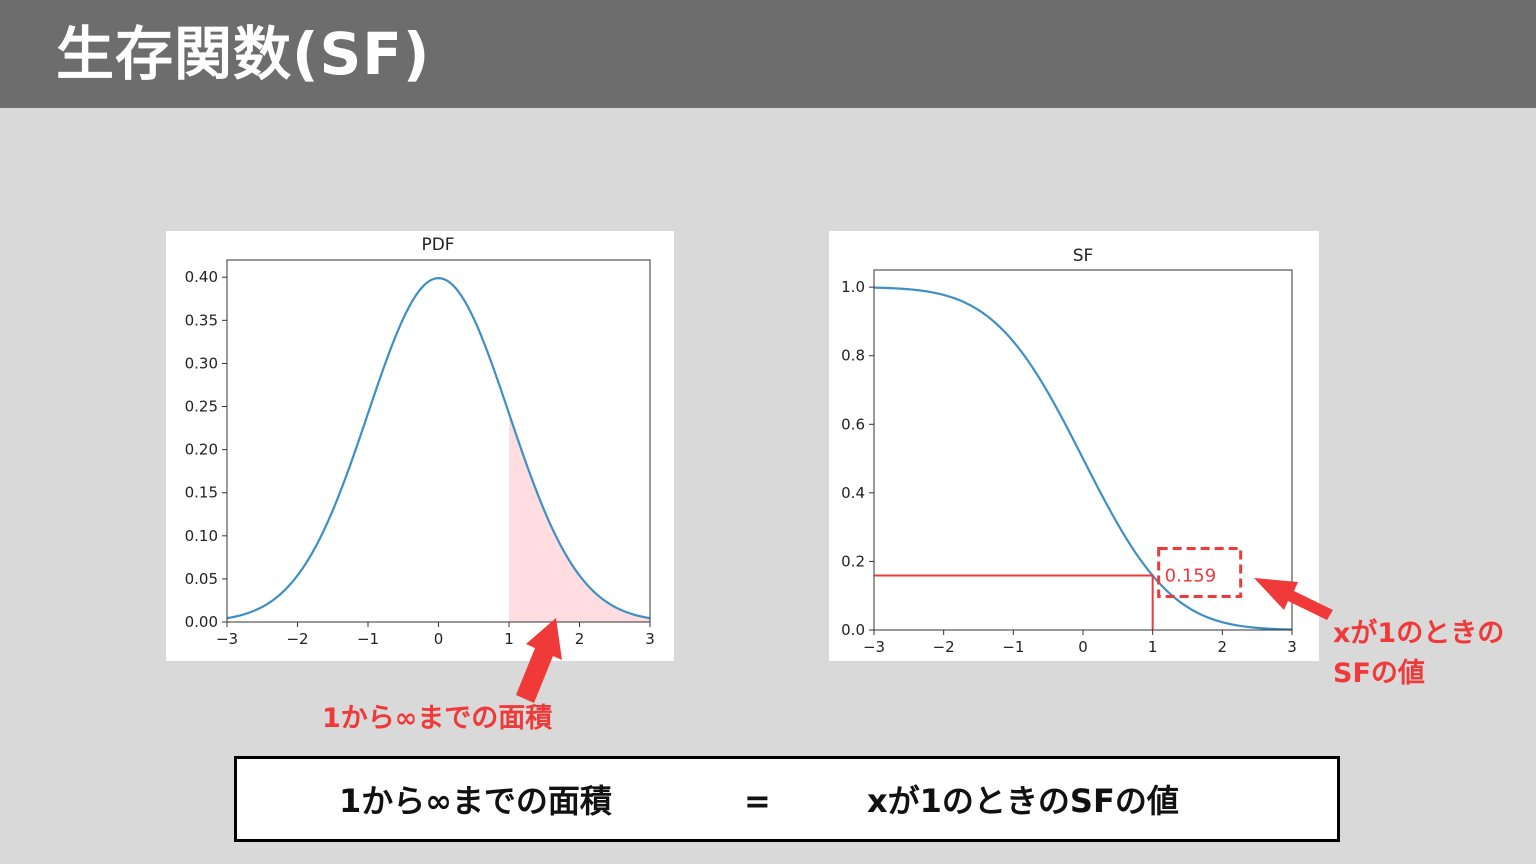 This screenshot has width=1536, height=864. I want to click on y-tick-label: 0.4, so click(853, 493).